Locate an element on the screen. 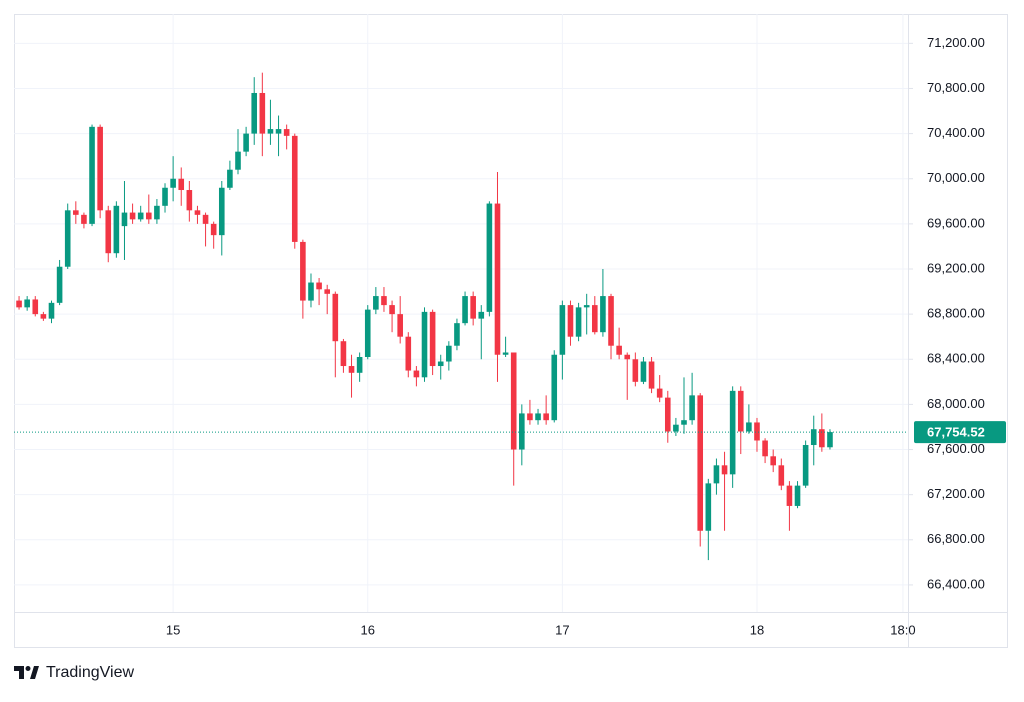 The image size is (1024, 702). x-tick-label: 16 is located at coordinates (368, 629).